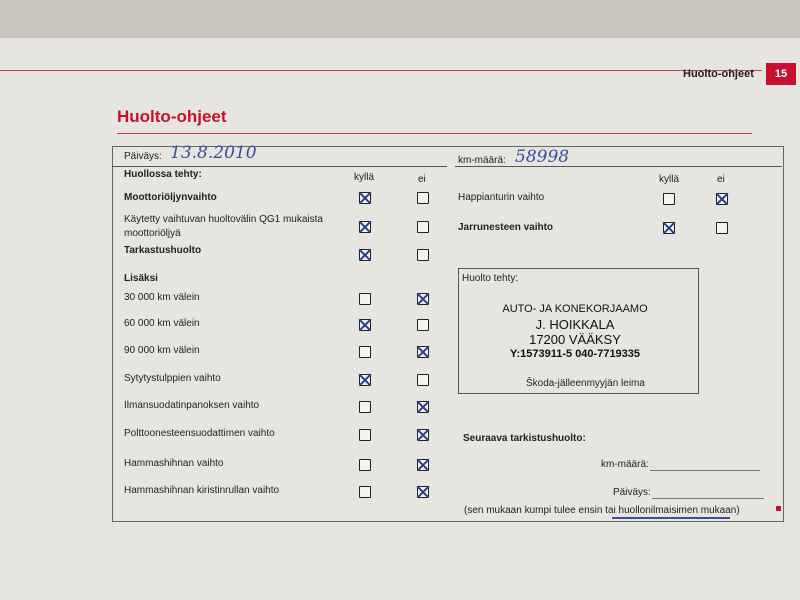 This screenshot has width=800, height=600. What do you see at coordinates (163, 174) in the screenshot?
I see `done-heading: Huollossa tehty:` at bounding box center [163, 174].